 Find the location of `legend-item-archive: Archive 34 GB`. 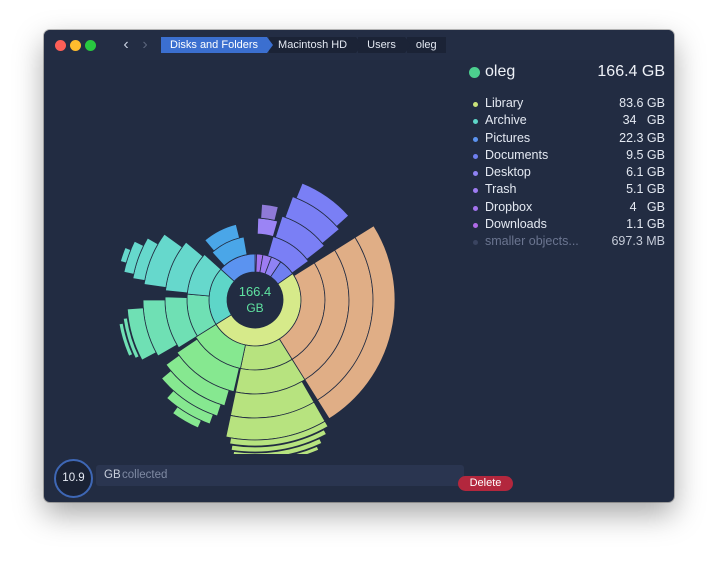

legend-item-archive: Archive 34 GB is located at coordinates (567, 121).